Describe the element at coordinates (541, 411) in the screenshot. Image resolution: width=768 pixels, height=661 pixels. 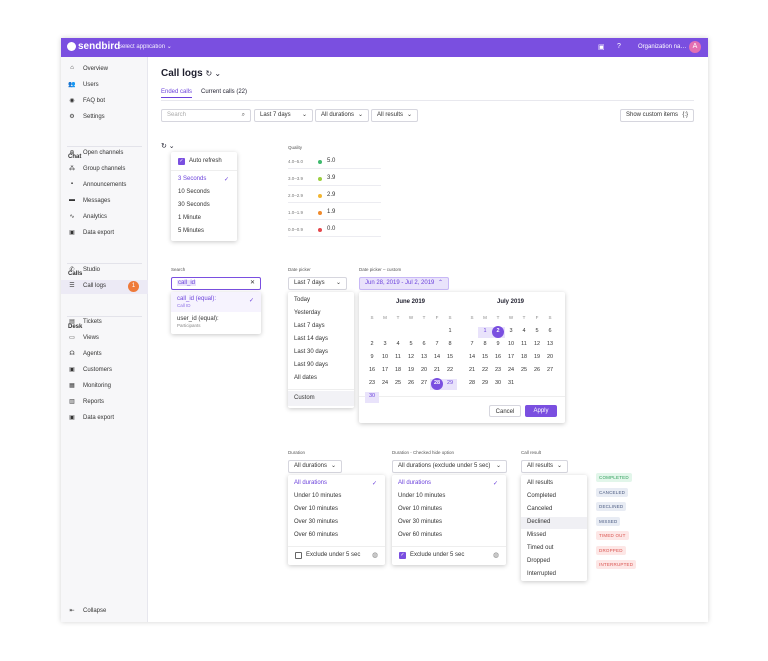
I see `apply-button: Apply` at that location.